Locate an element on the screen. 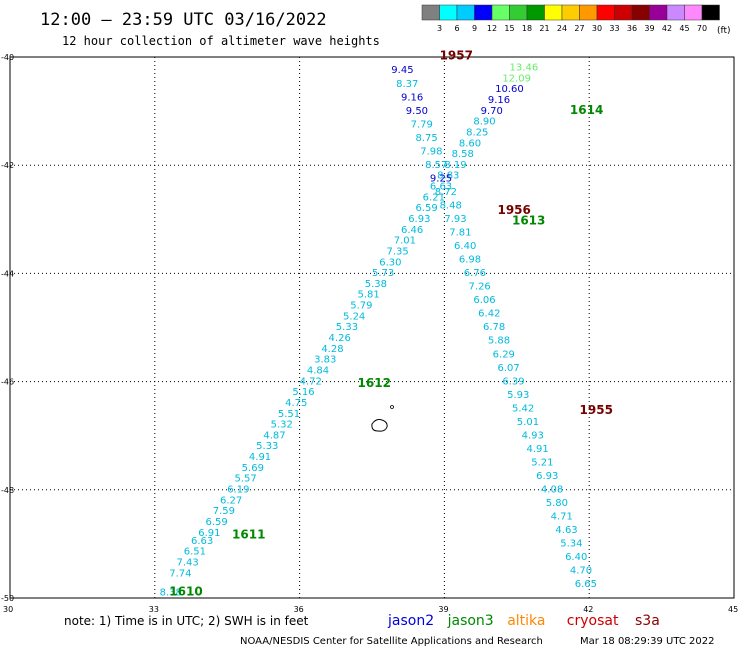 The width and height of the screenshot is (740, 650). wave-height-label: 7.81 is located at coordinates (460, 233).